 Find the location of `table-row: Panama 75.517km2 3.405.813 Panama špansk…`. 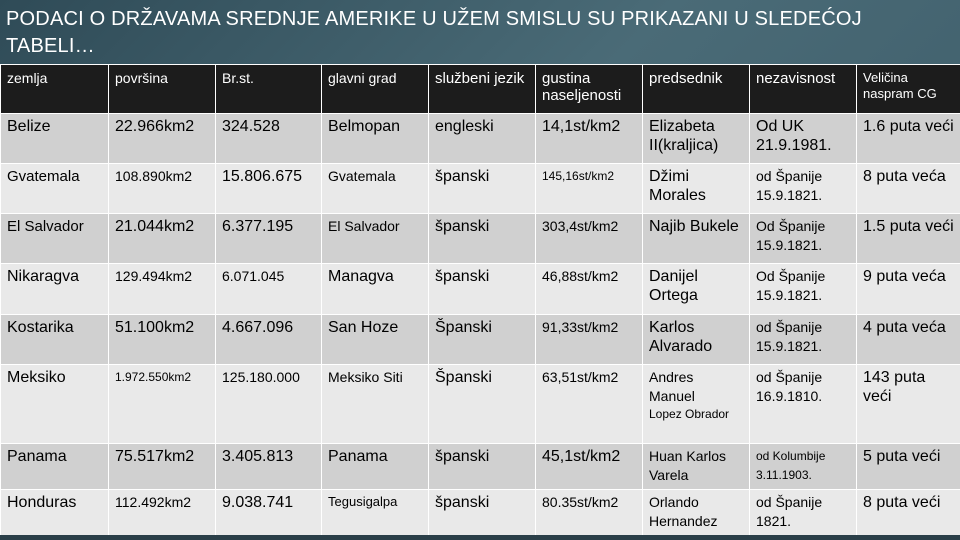

table-row: Panama 75.517km2 3.405.813 Panama špansk… is located at coordinates (480, 466).